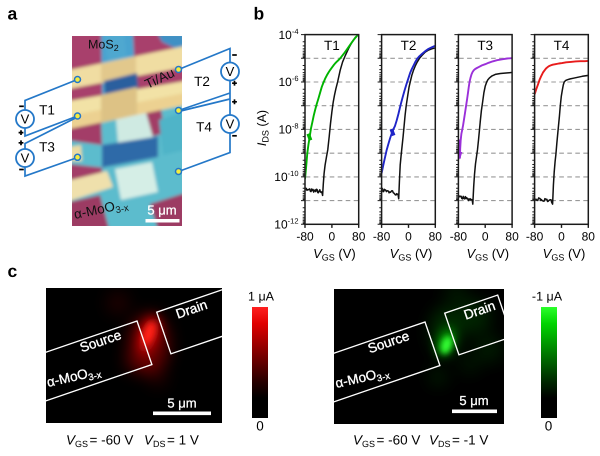  I want to click on svg-text: -1 μA, so click(547, 297).